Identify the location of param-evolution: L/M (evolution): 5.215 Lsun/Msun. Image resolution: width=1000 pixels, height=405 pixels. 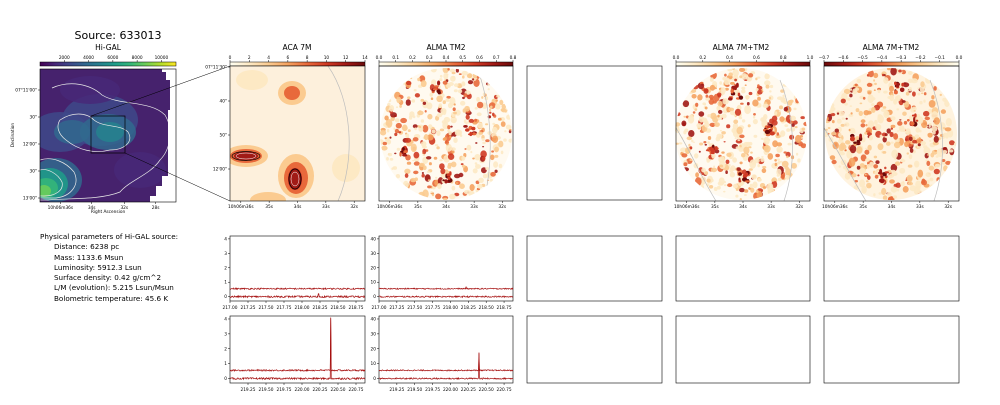
(114, 288).